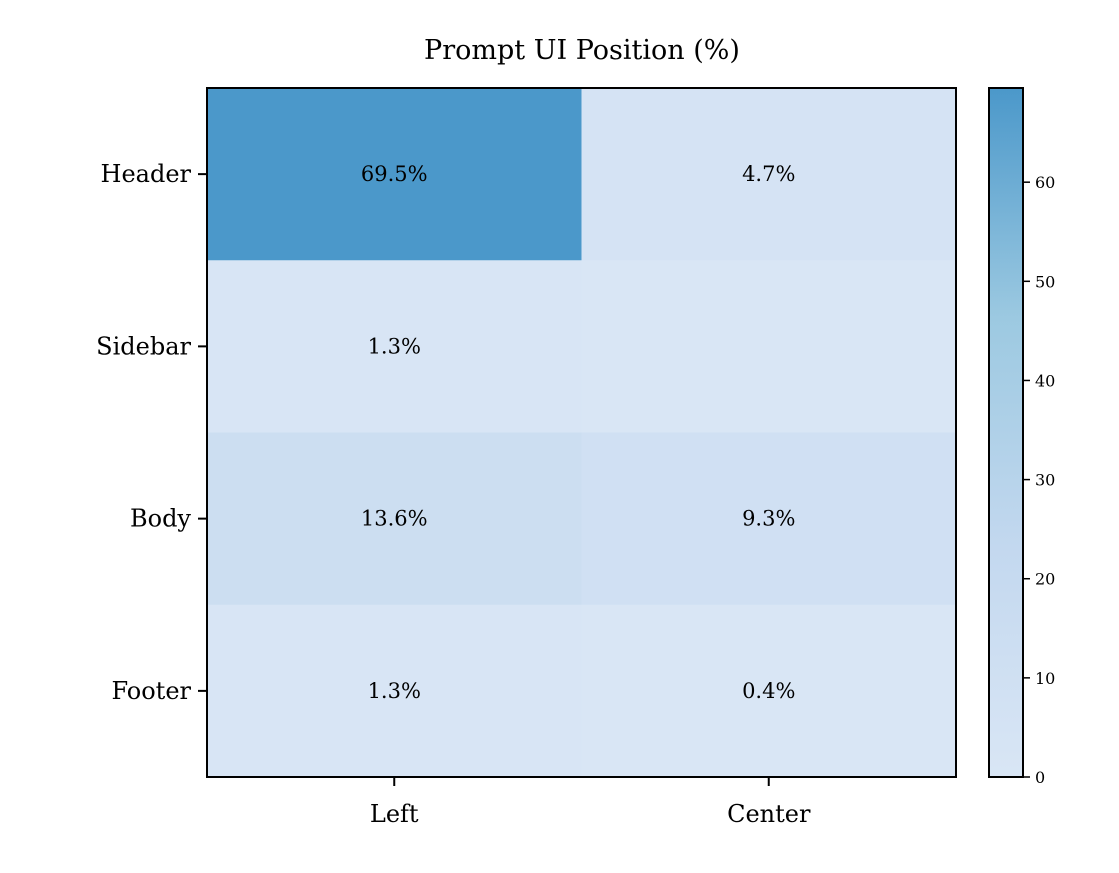  Describe the element at coordinates (582, 50) in the screenshot. I see `chart-title: Prompt UI Position (%)` at that location.